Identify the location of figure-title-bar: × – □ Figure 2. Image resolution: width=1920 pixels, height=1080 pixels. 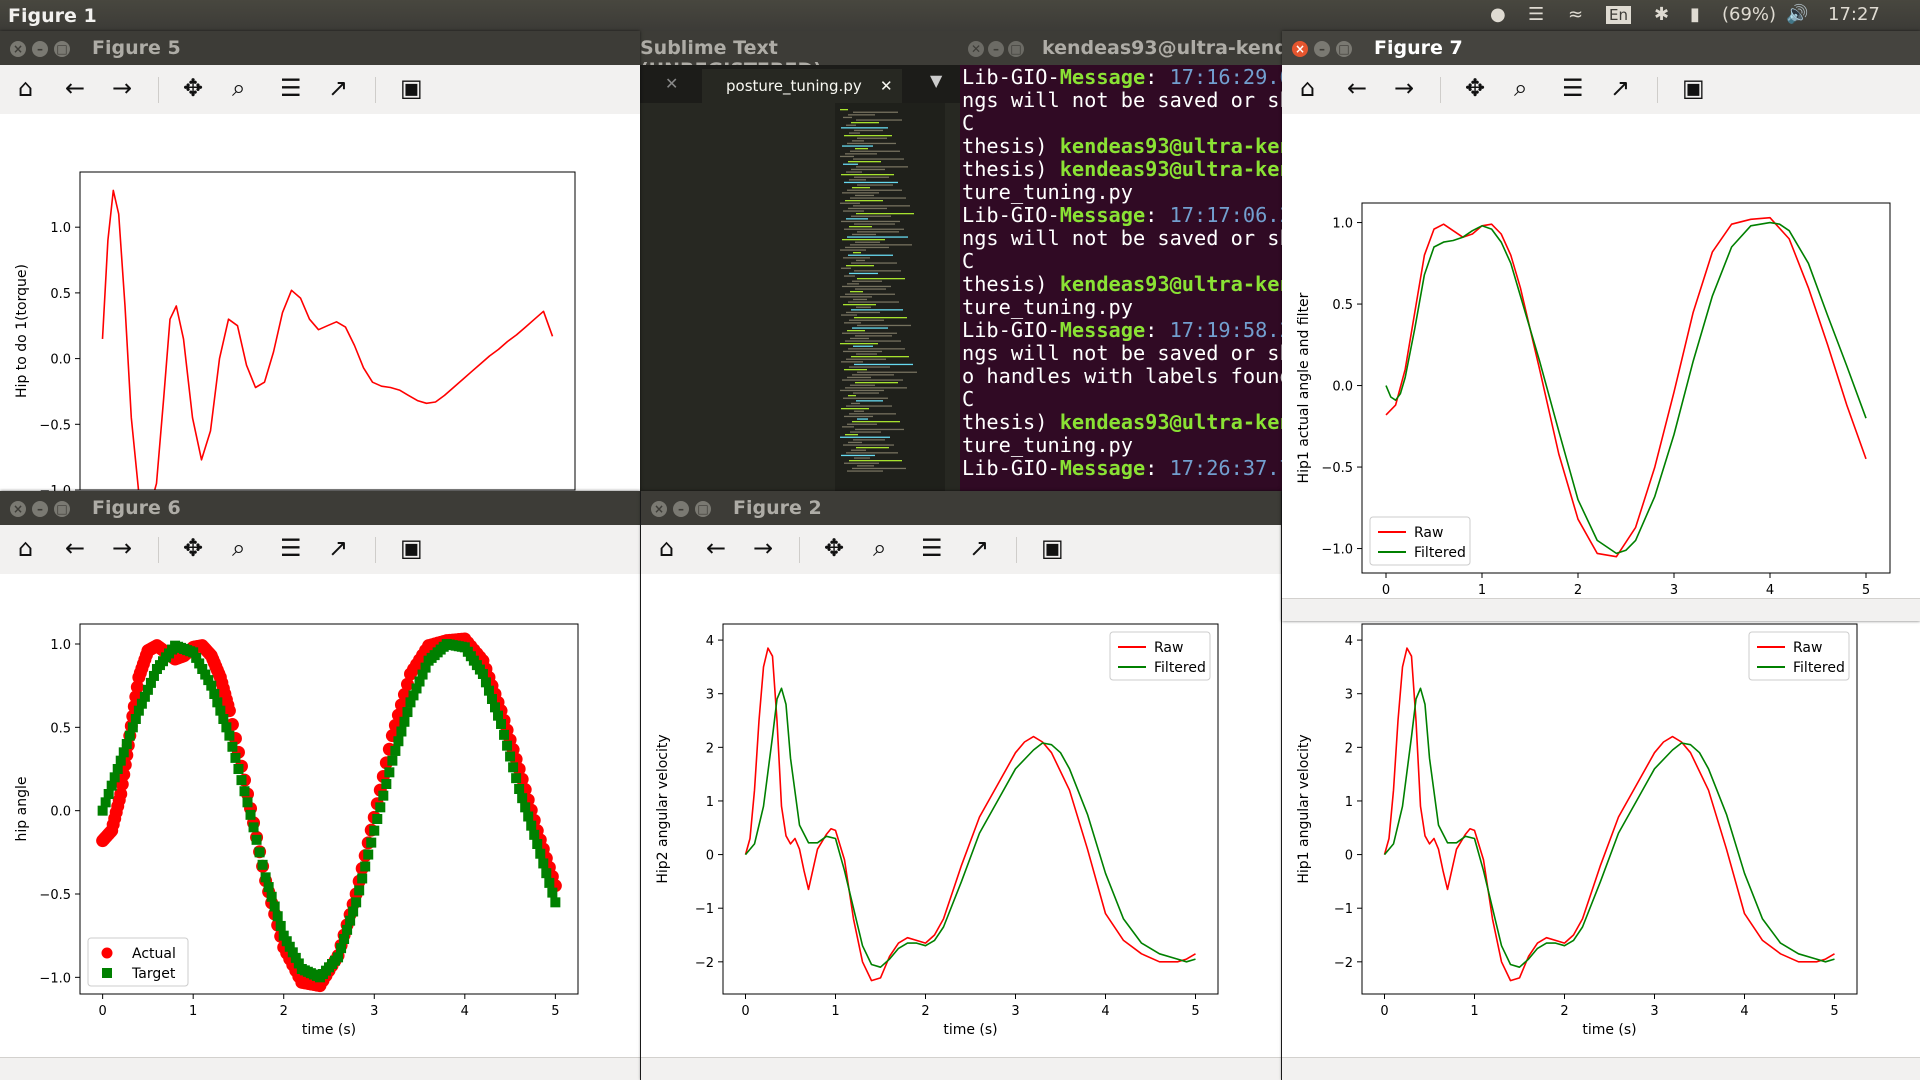
(961, 508).